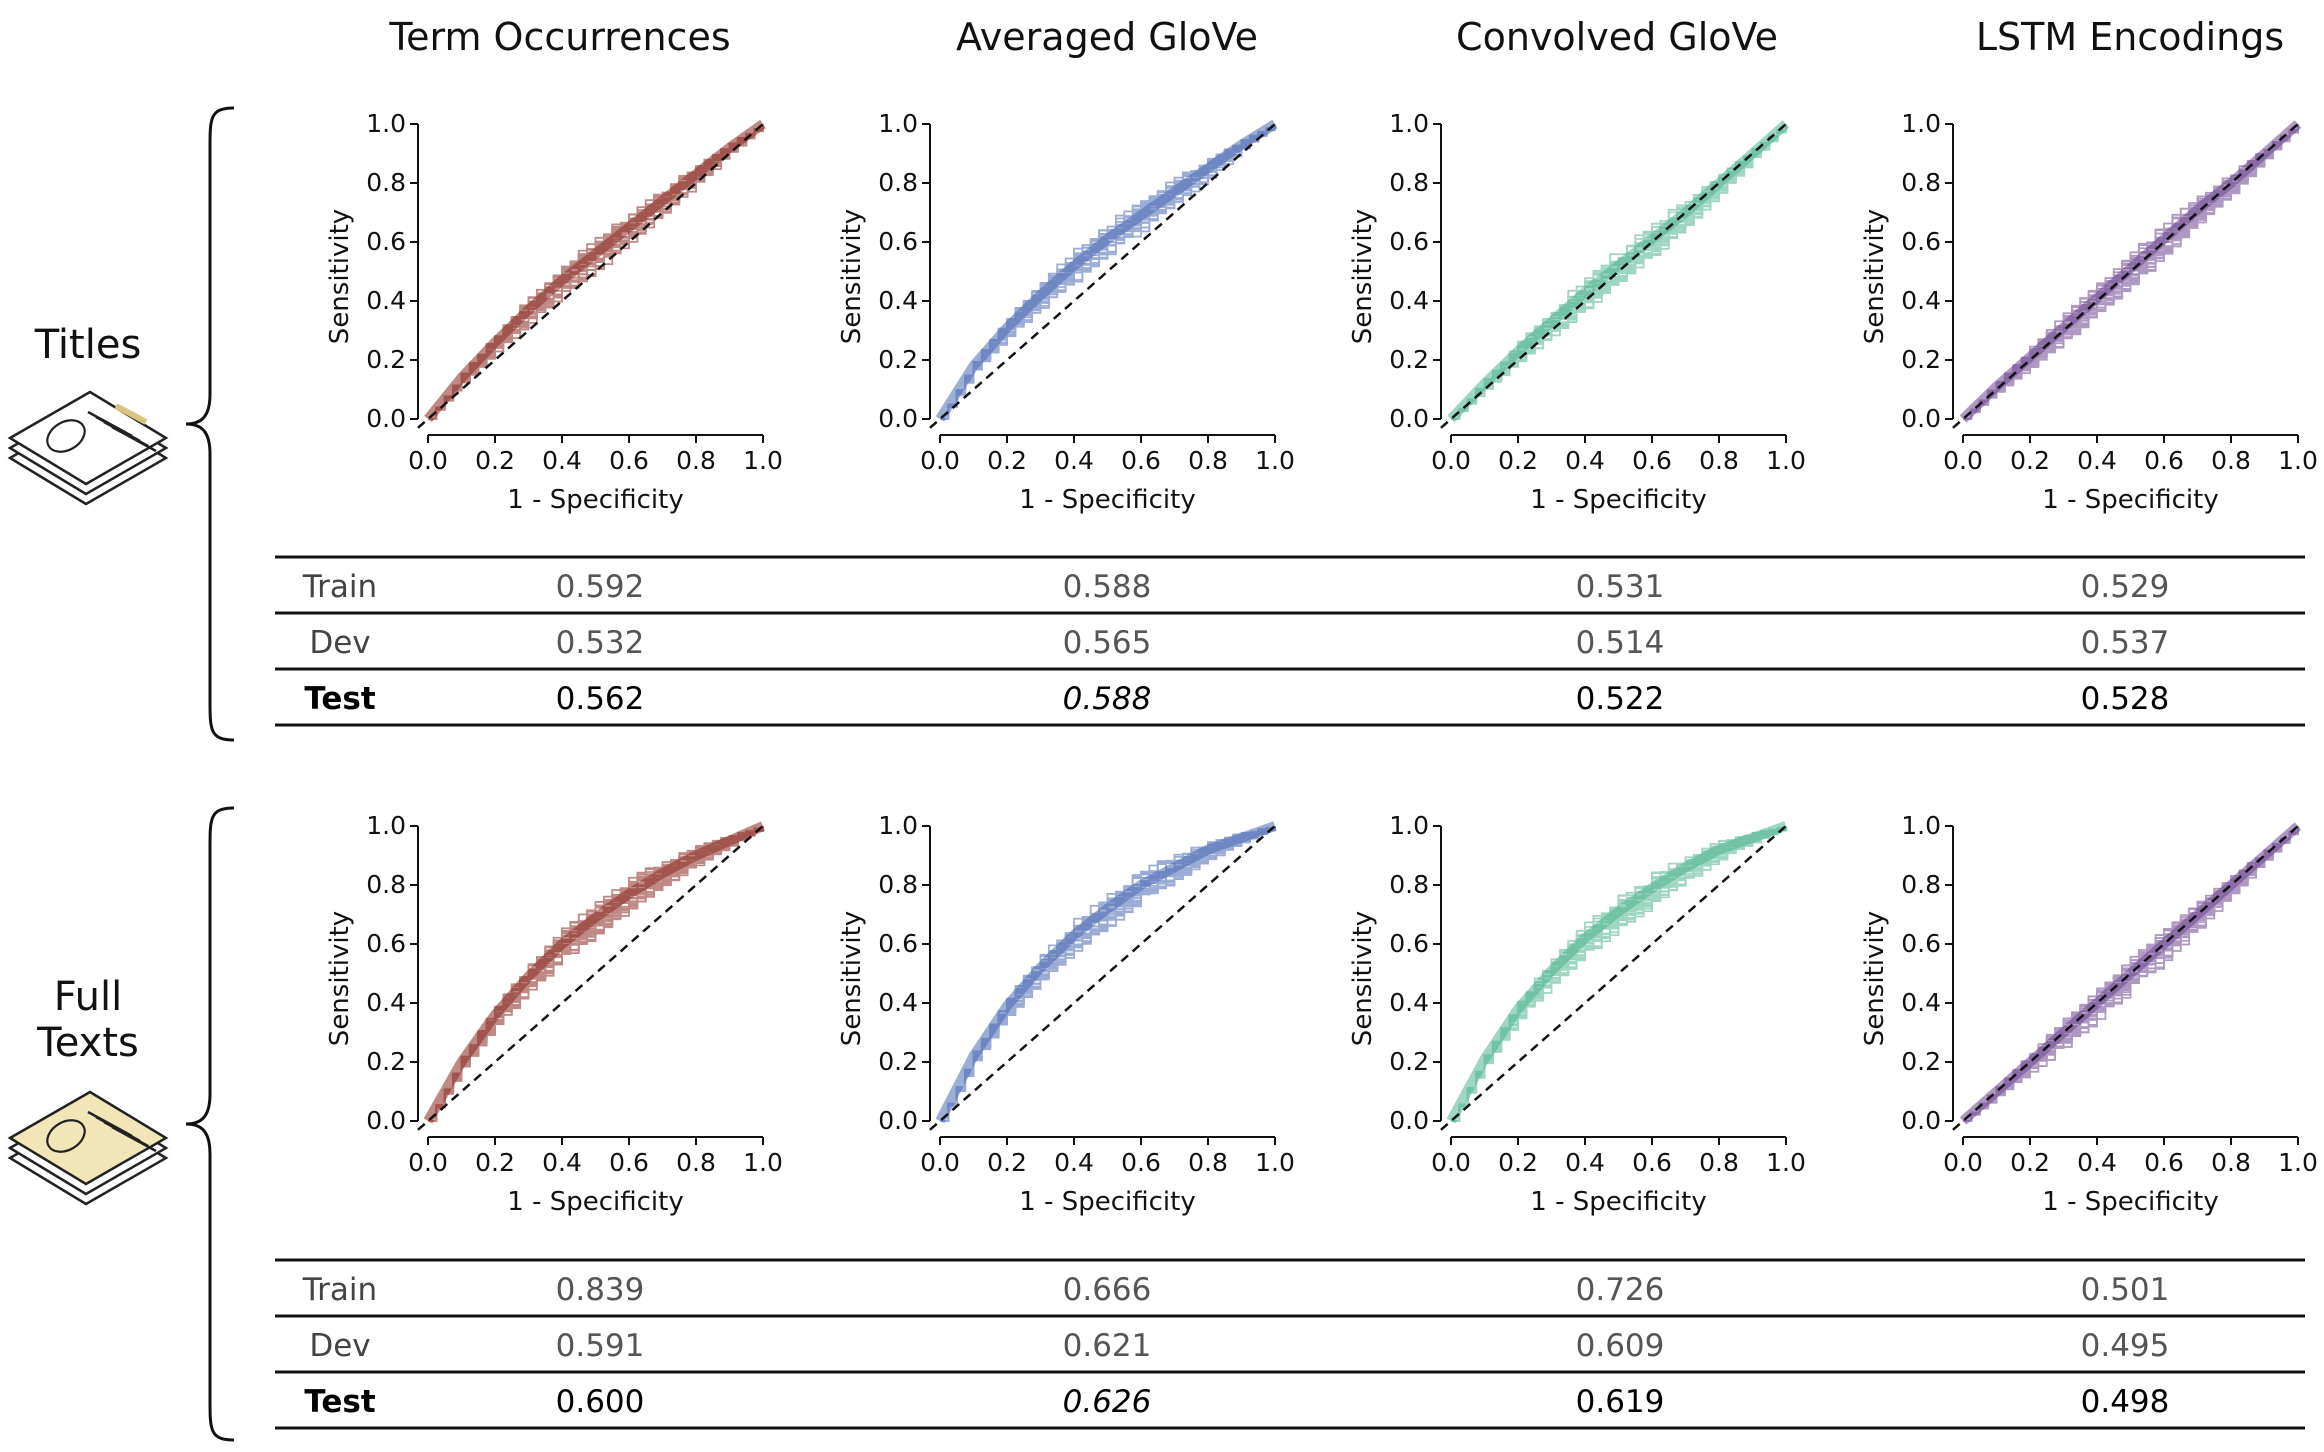 The image size is (2324, 1452). I want to click on table-cell: 0.592, so click(600, 587).